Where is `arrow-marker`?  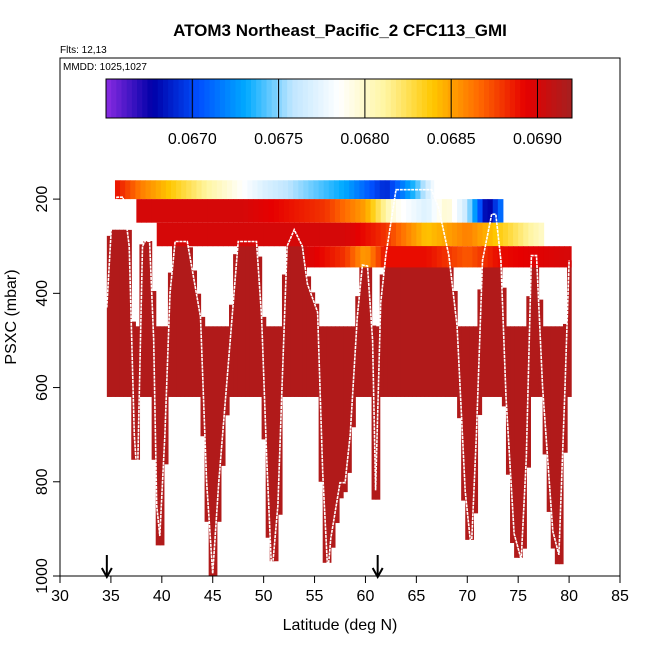 arrow-marker is located at coordinates (106, 567).